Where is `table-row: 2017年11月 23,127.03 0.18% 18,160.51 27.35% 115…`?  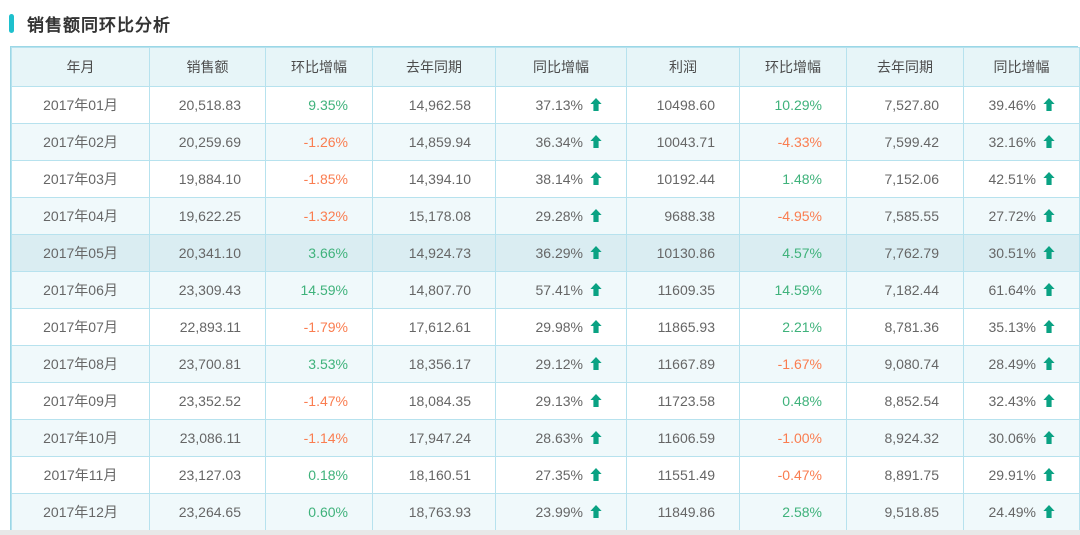 table-row: 2017年11月 23,127.03 0.18% 18,160.51 27.35% 115… is located at coordinates (545, 475).